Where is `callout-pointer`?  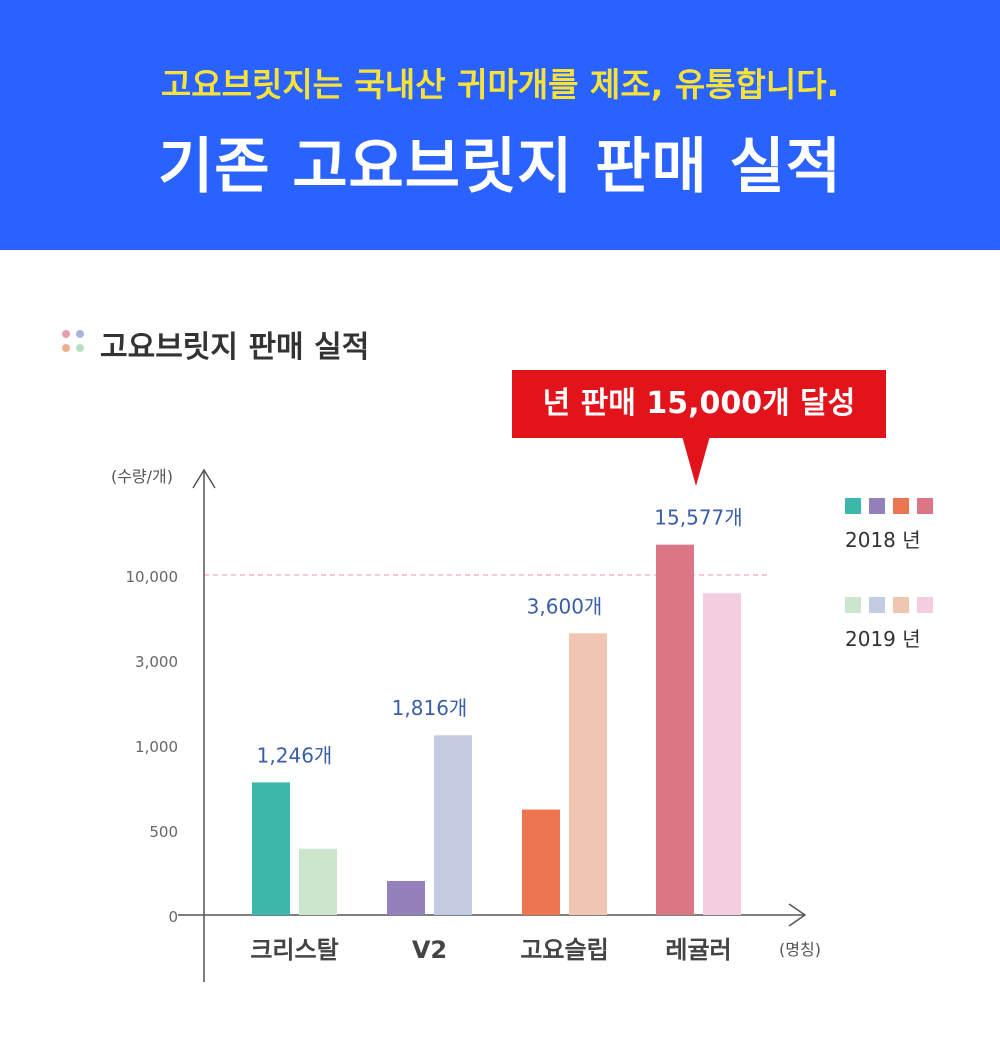
callout-pointer is located at coordinates (696, 461).